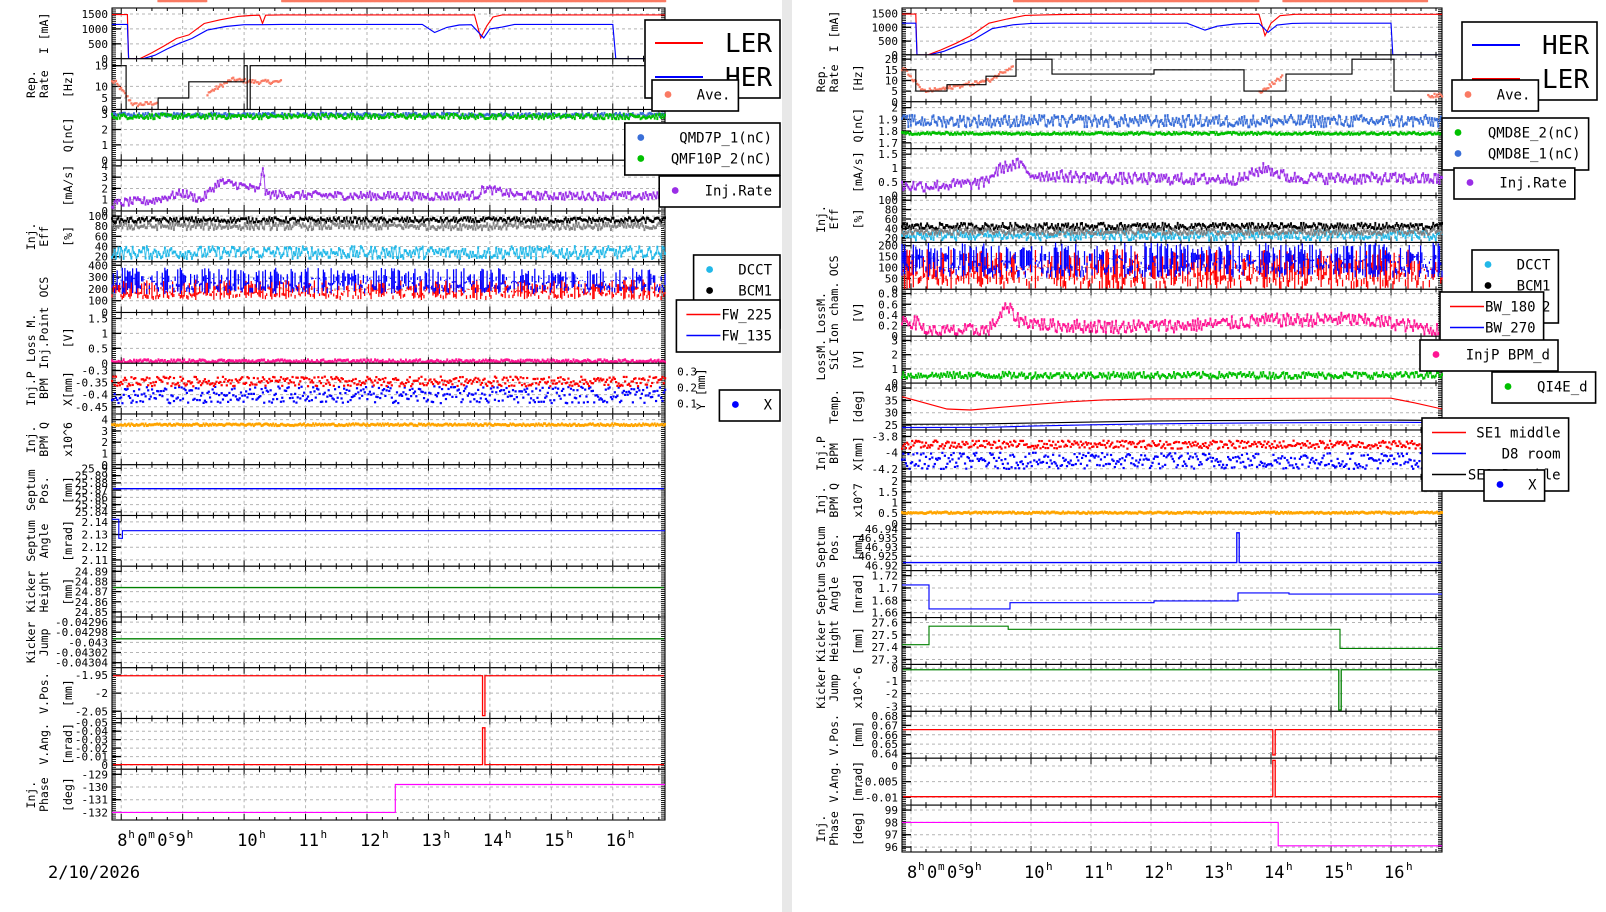 This screenshot has width=1606, height=912. Describe the element at coordinates (98, 289) in the screenshot. I see `y-tick-label: 200` at that location.